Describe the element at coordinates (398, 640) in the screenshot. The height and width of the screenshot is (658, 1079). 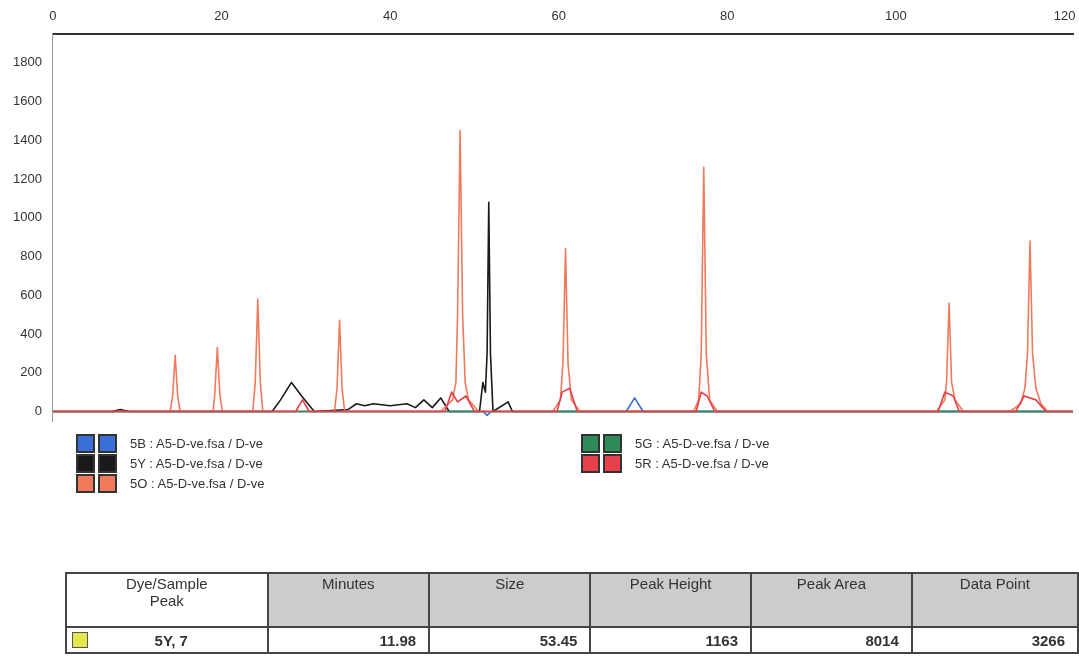
I see `text: 11.98` at that location.